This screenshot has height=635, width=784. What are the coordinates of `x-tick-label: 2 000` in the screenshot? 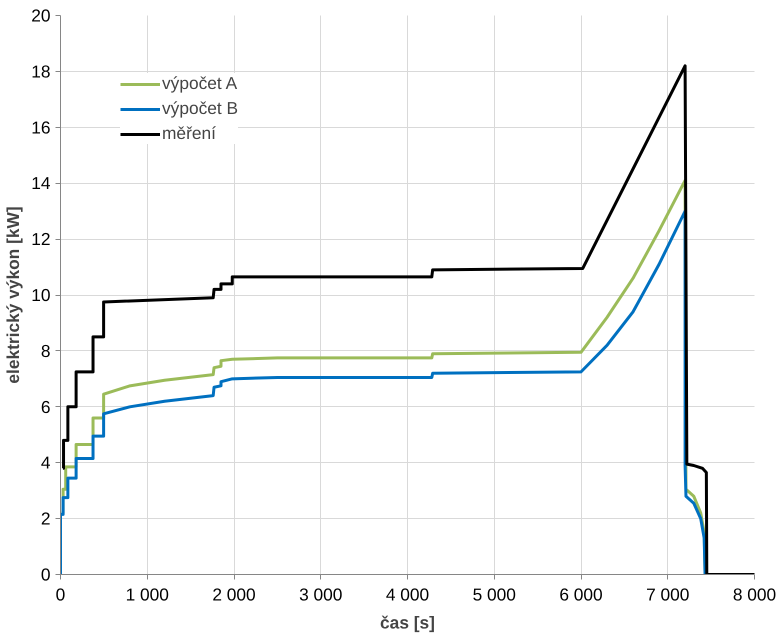 It's located at (234, 594).